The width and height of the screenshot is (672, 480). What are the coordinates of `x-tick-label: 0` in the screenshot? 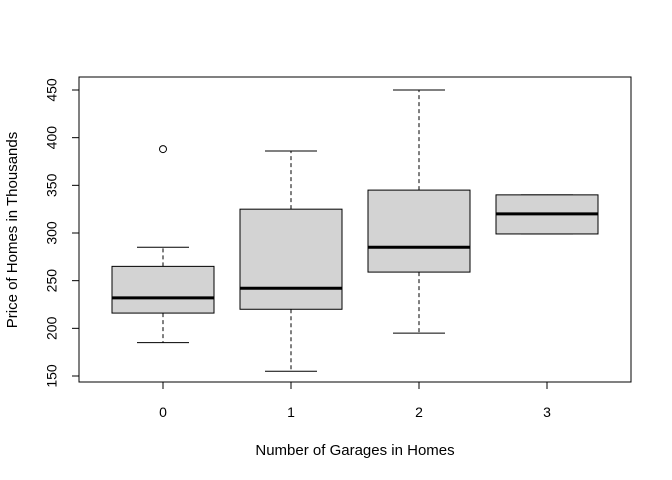 It's located at (163, 412).